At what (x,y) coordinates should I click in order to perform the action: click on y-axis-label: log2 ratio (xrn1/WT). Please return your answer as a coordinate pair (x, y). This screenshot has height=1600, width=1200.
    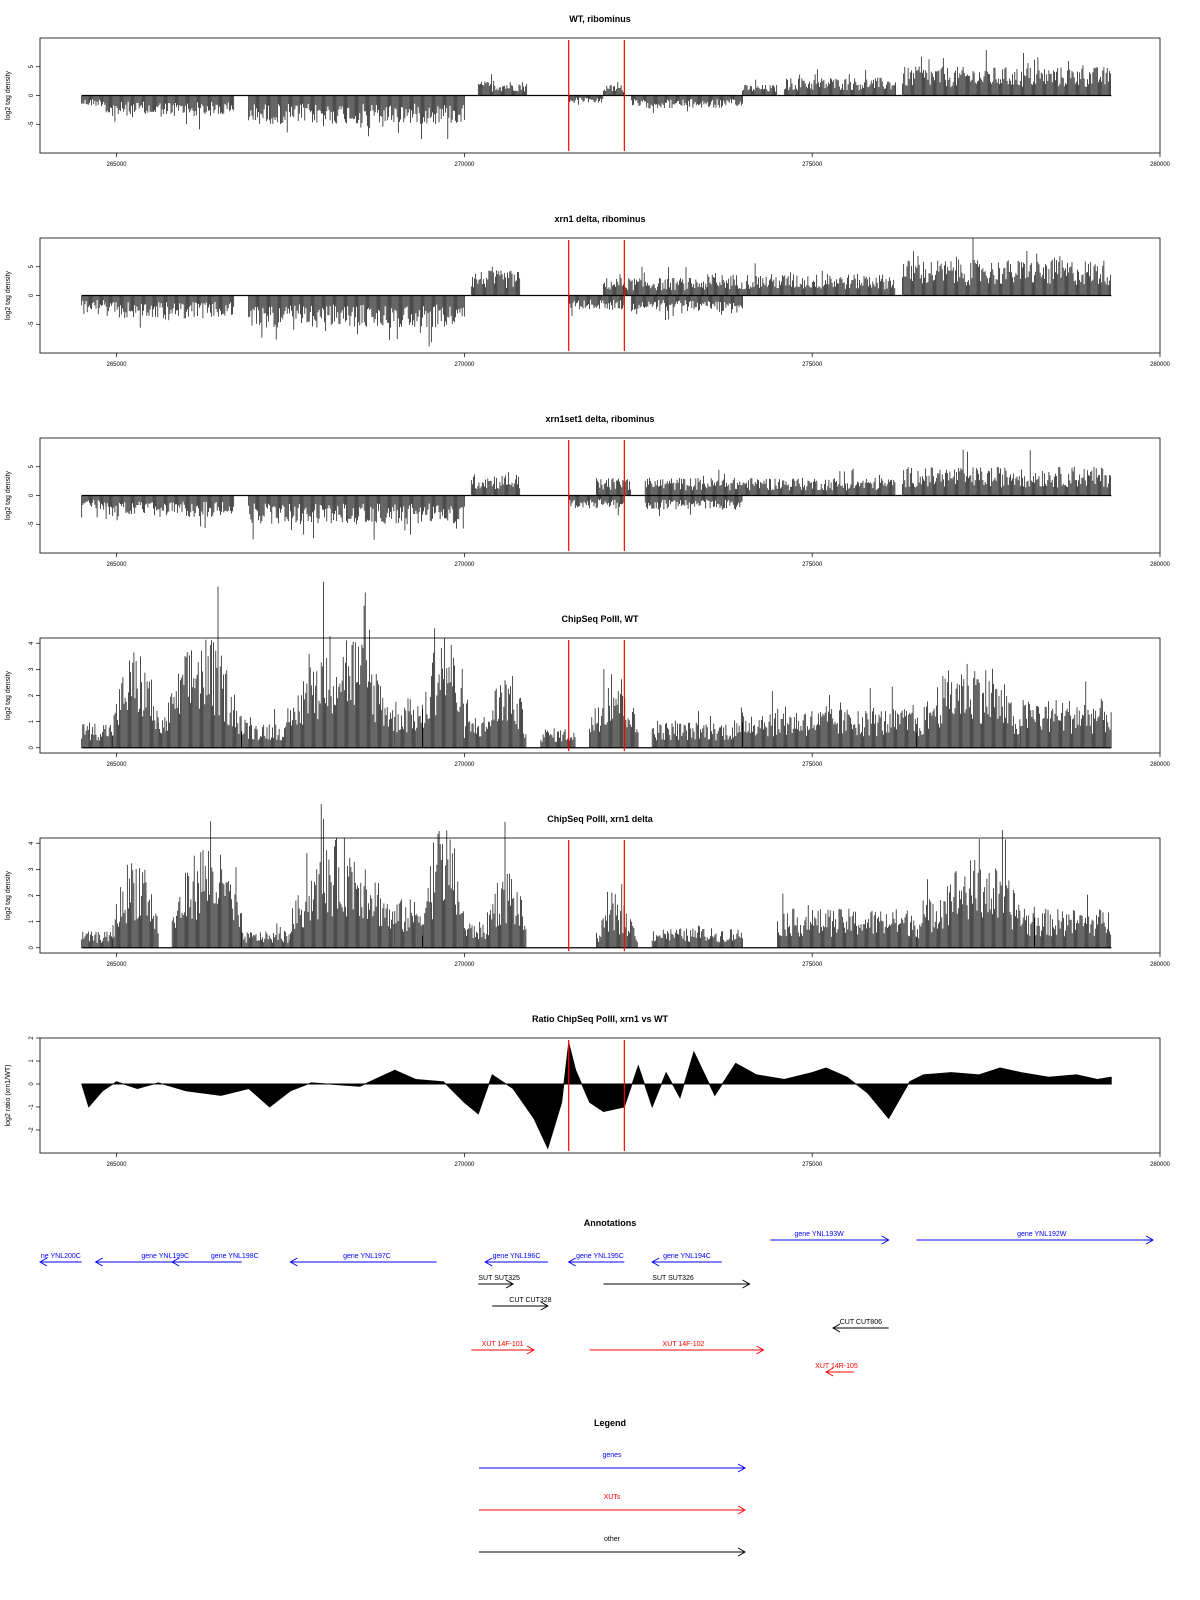
    Looking at the image, I should click on (8, 1096).